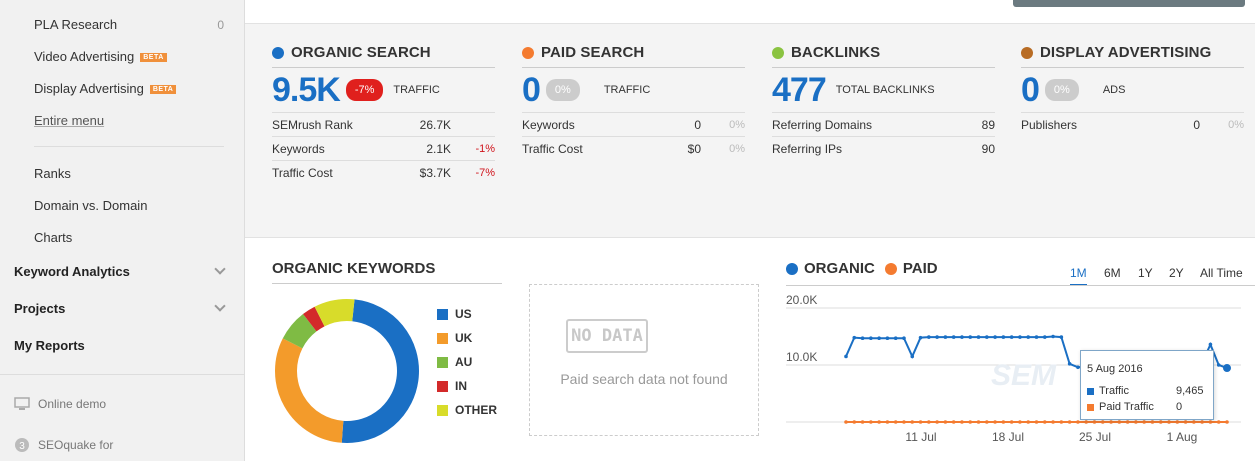  What do you see at coordinates (435, 172) in the screenshot?
I see `metric-value: $3.7K` at bounding box center [435, 172].